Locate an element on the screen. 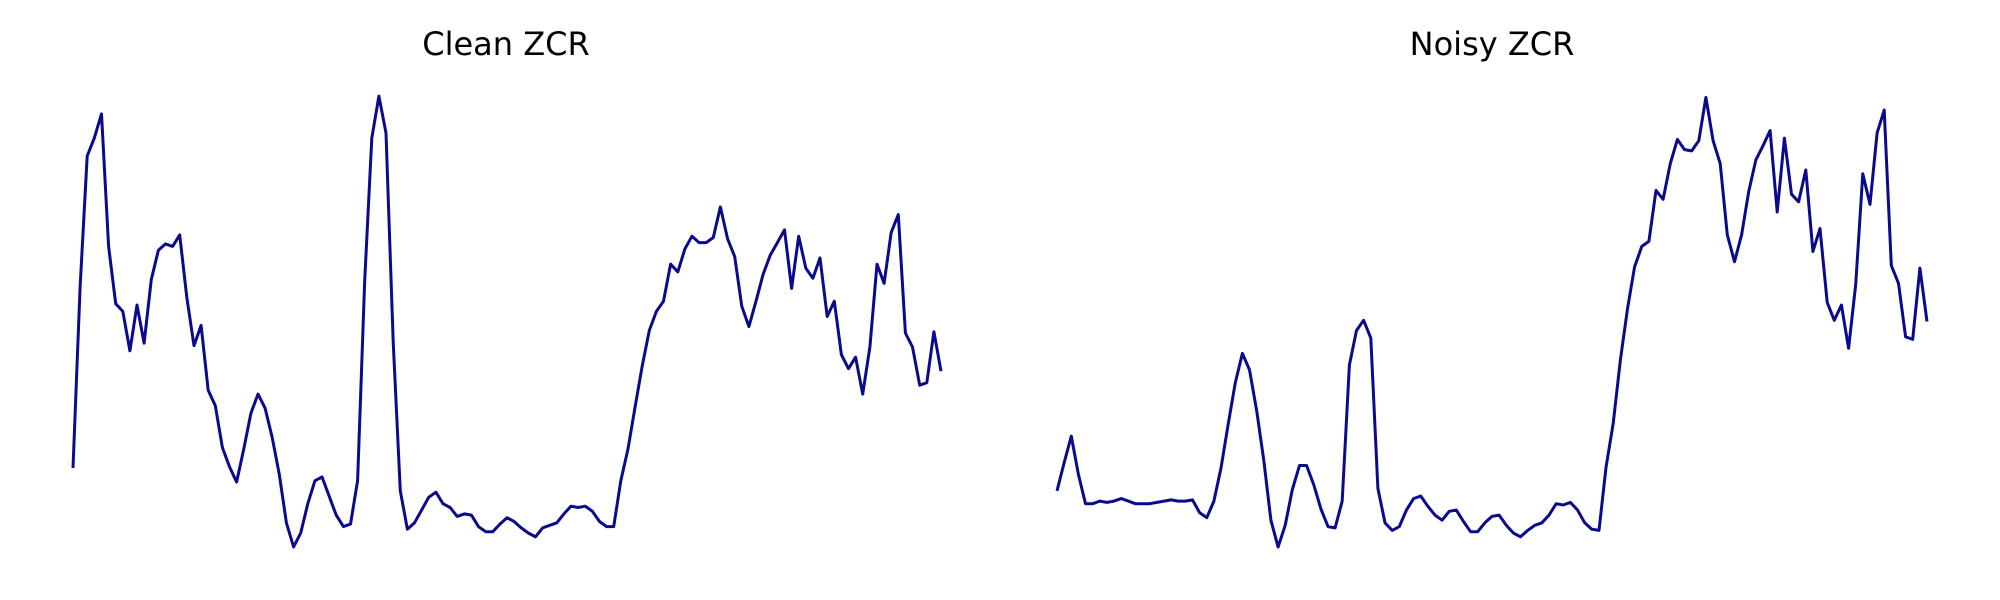 Image resolution: width=2000 pixels, height=600 pixels. chart-title: Noisy ZCR is located at coordinates (1492, 44).